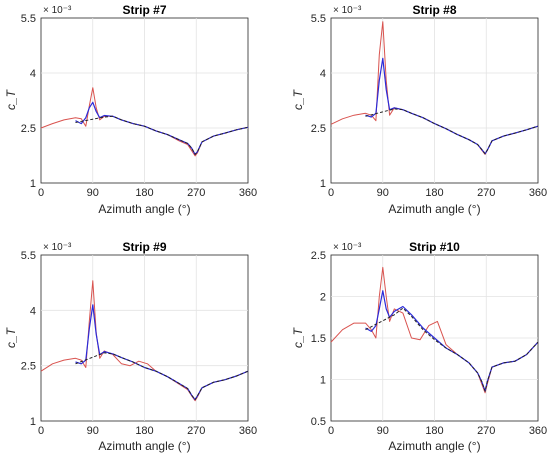 Image resolution: width=550 pixels, height=456 pixels. What do you see at coordinates (144, 10) in the screenshot?
I see `chart-title: Strip #7` at bounding box center [144, 10].